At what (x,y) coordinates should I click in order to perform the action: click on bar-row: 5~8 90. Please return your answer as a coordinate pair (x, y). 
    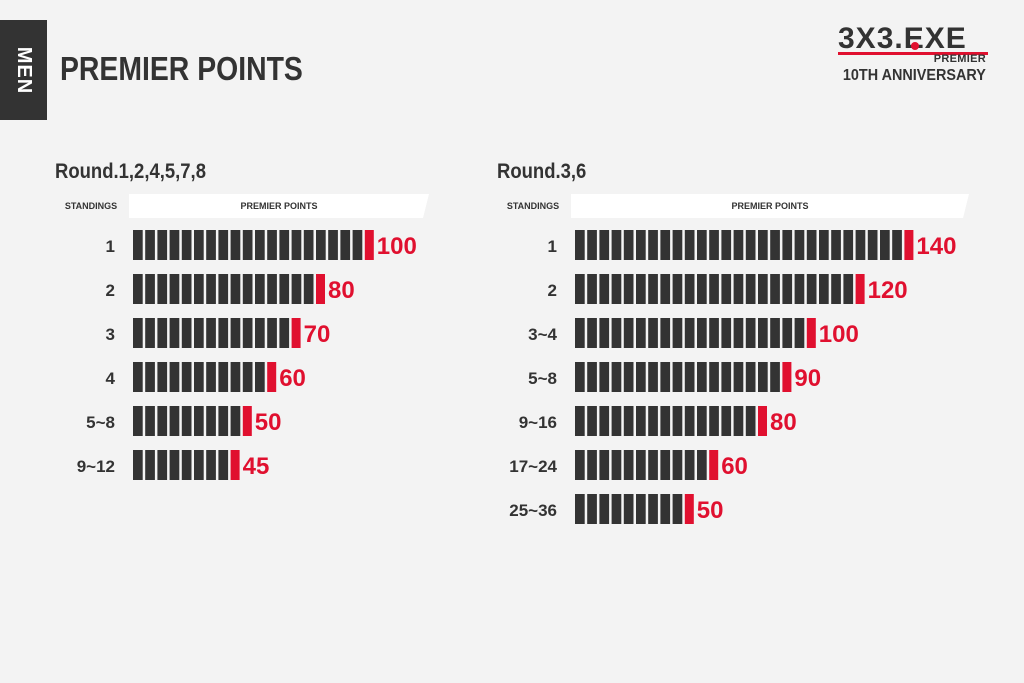
    Looking at the image, I should click on (674, 377).